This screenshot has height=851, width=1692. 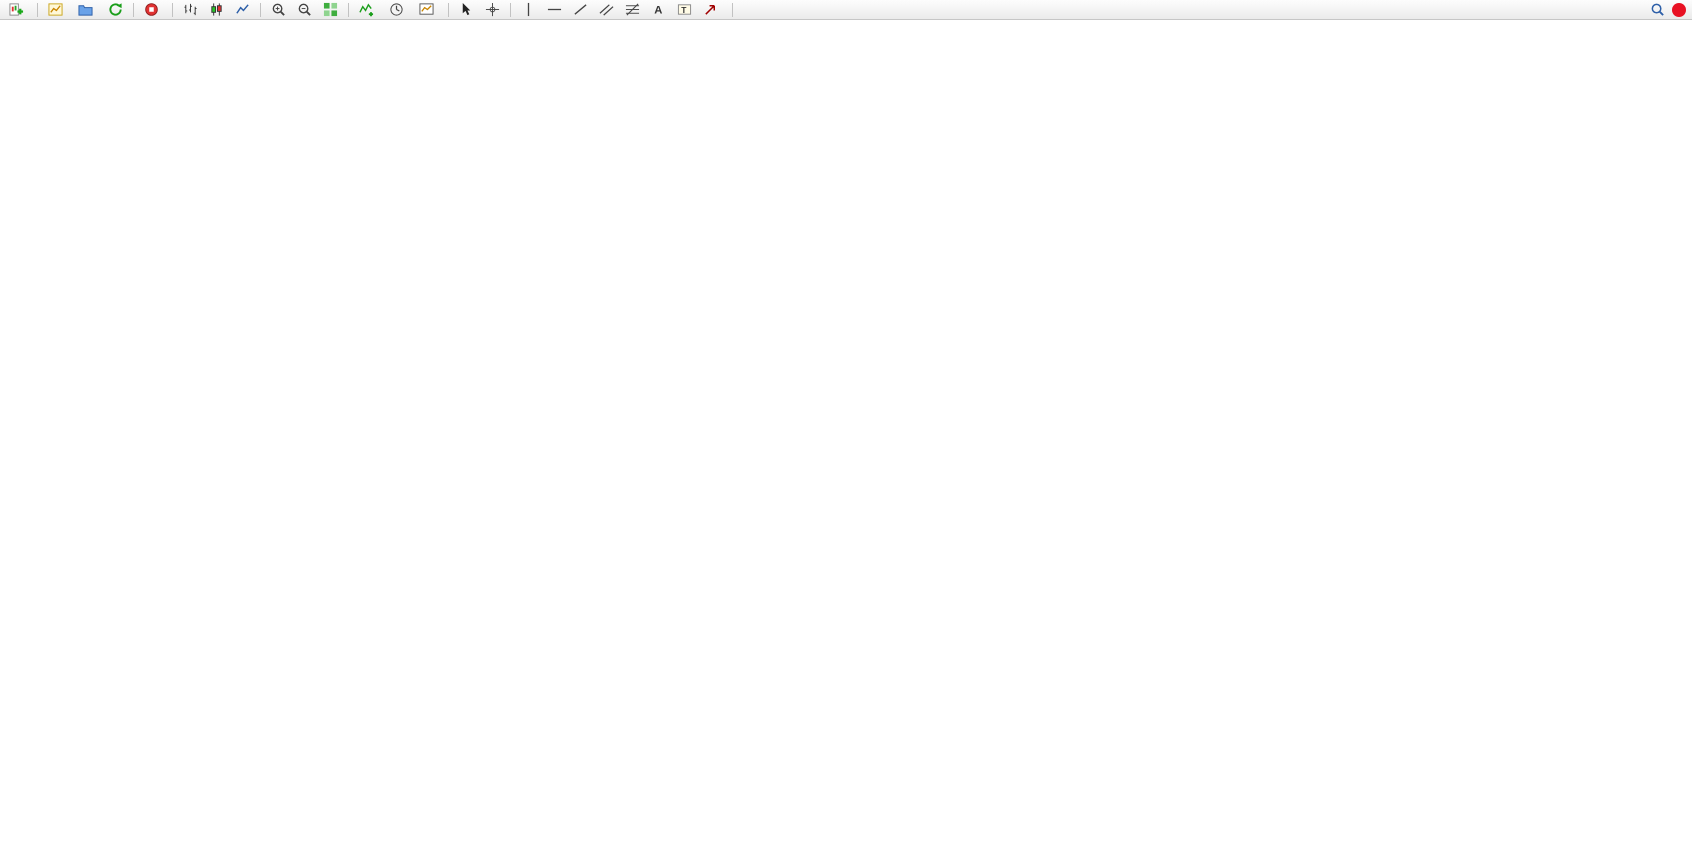 What do you see at coordinates (1657, 10) in the screenshot?
I see `search-icon` at bounding box center [1657, 10].